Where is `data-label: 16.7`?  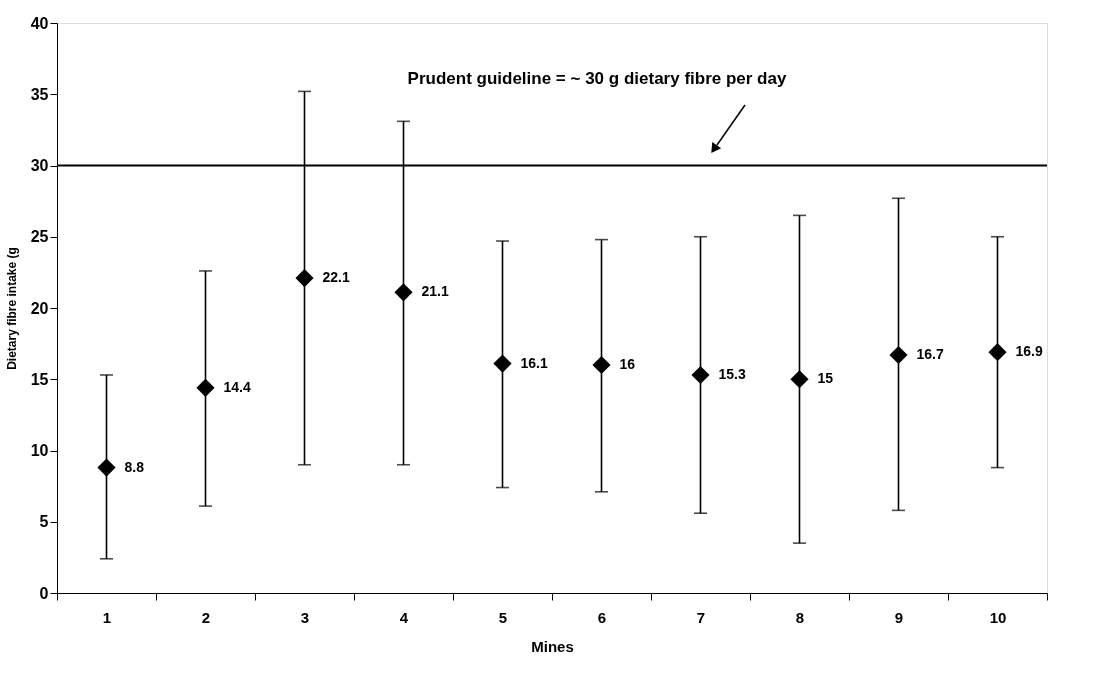
data-label: 16.7 is located at coordinates (930, 354).